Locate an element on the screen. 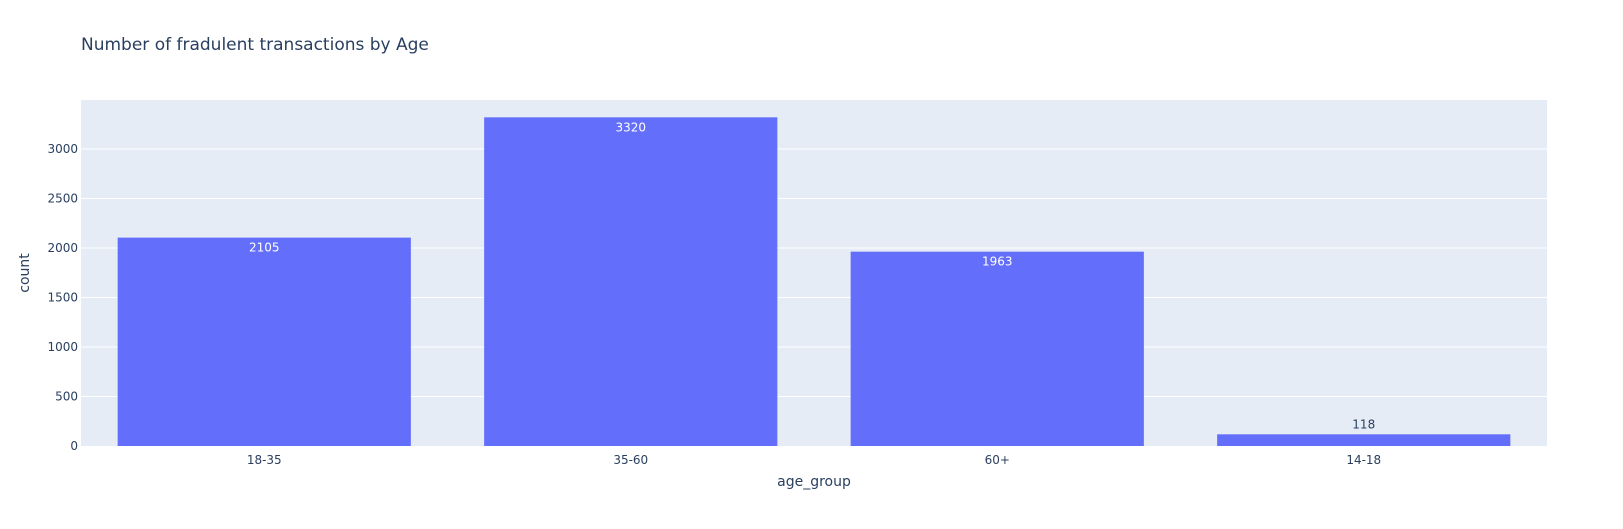 This screenshot has width=1623, height=529. y-axis-title: count is located at coordinates (25, 273).